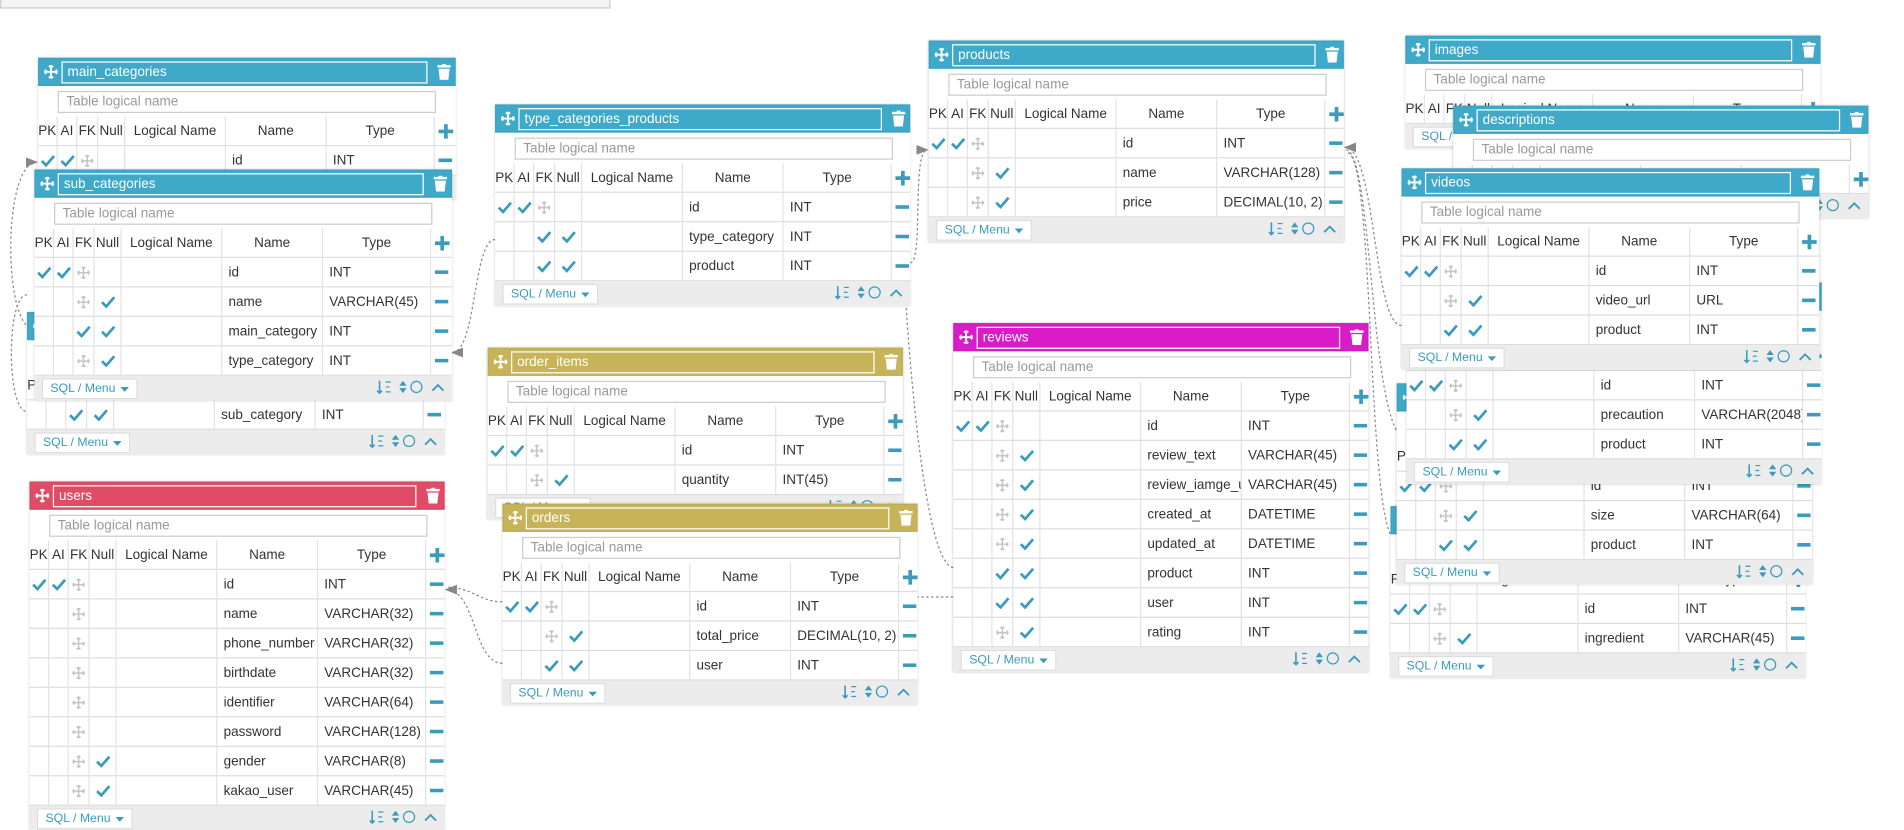 The image size is (1904, 830). Describe the element at coordinates (700, 118) in the screenshot. I see `table-name: type_categories_products` at that location.